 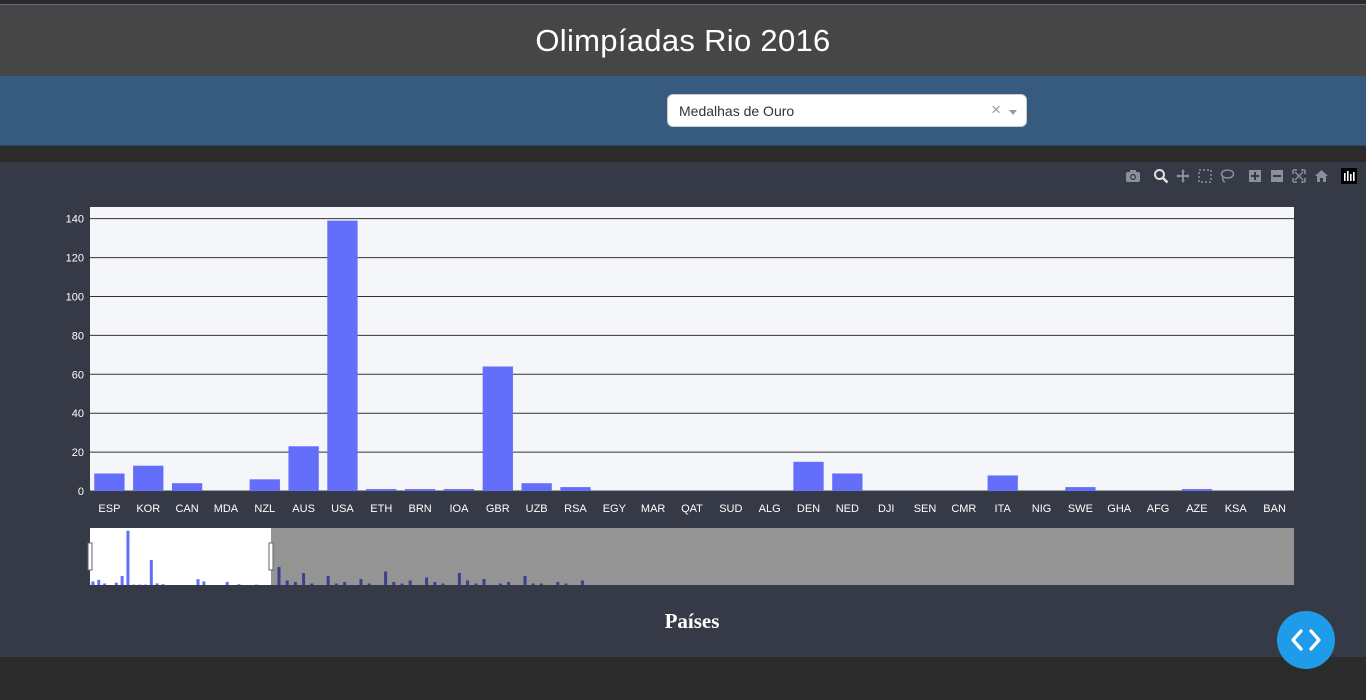 What do you see at coordinates (575, 509) in the screenshot?
I see `x-tick-label: RSA` at bounding box center [575, 509].